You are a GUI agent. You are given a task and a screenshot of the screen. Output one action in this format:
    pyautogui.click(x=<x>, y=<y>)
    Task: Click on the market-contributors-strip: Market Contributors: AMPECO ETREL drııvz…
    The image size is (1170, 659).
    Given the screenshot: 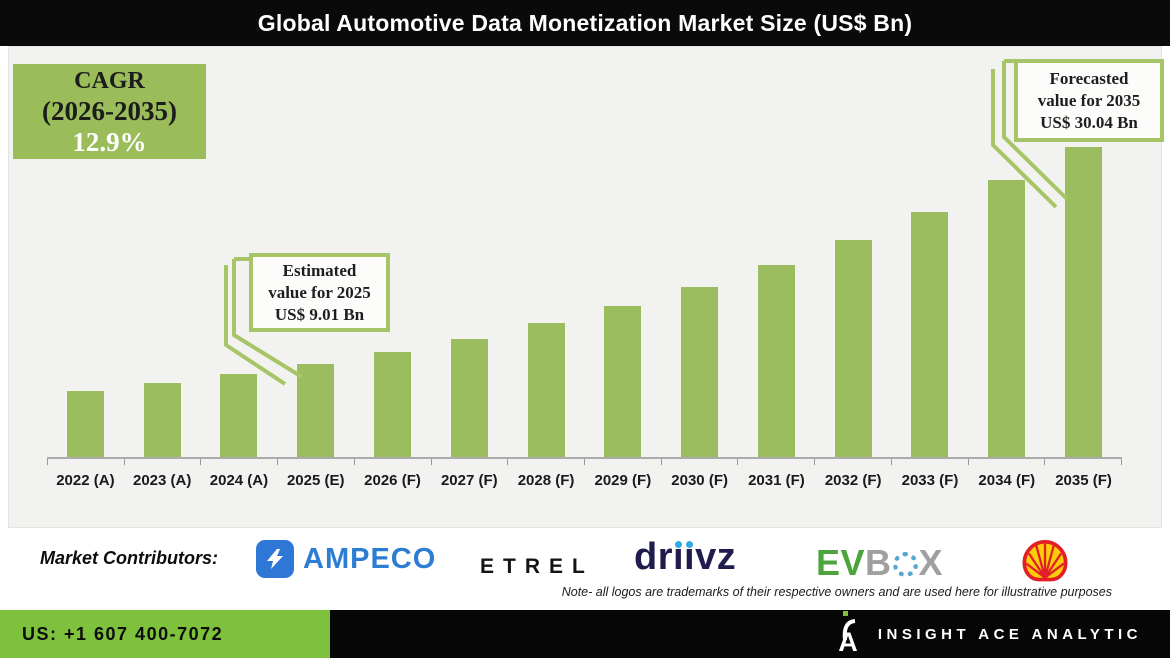 What is the action you would take?
    pyautogui.click(x=585, y=569)
    